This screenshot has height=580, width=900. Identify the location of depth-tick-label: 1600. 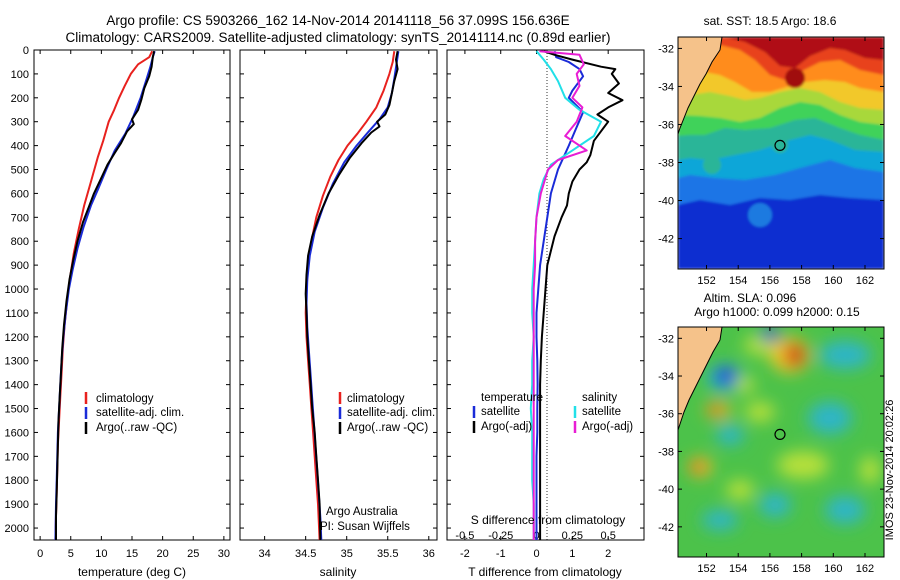
(17, 433).